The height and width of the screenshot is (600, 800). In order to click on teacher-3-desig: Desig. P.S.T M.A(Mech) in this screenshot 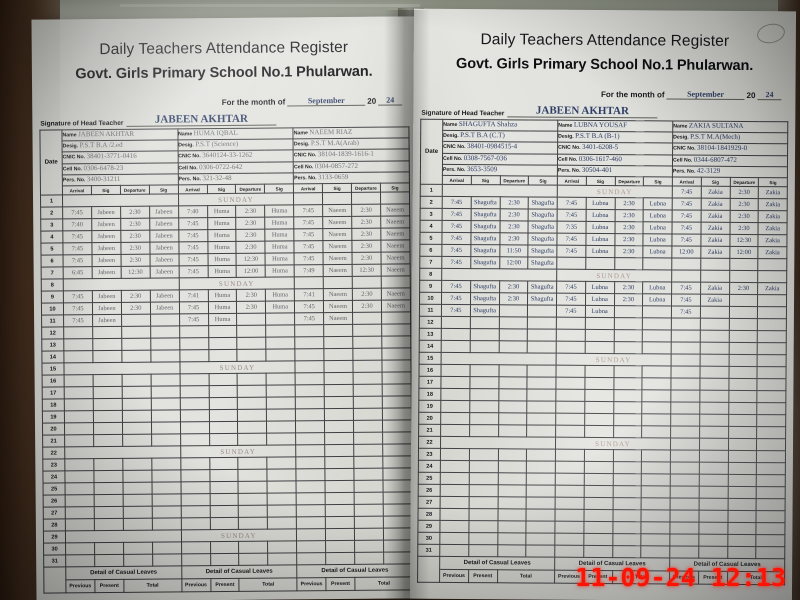, I will do `click(730, 138)`.